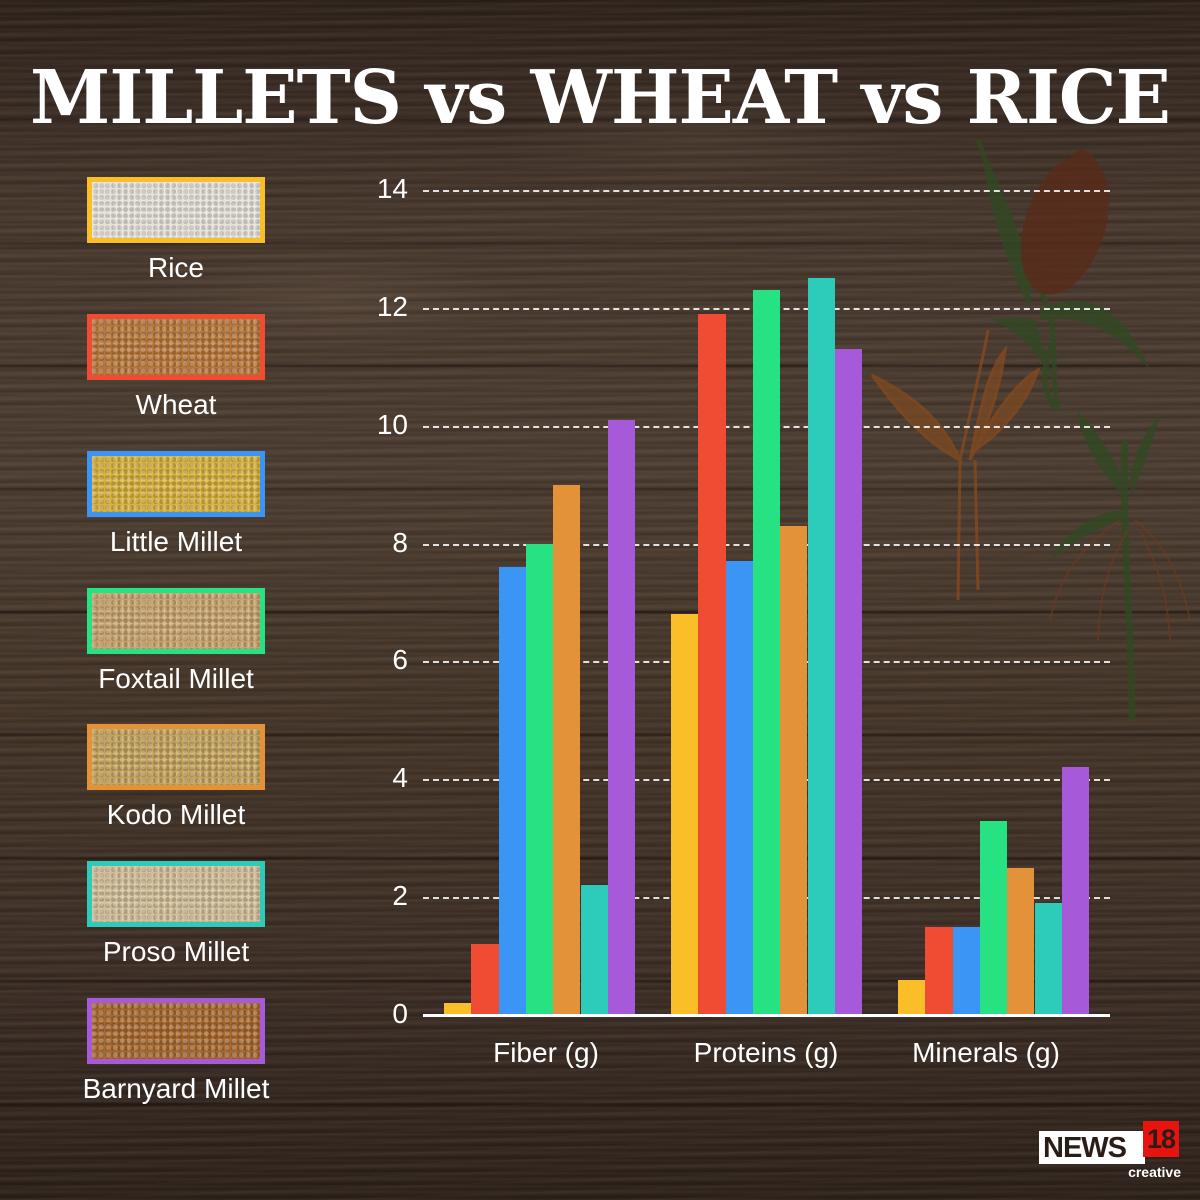 The height and width of the screenshot is (1200, 1200). Describe the element at coordinates (1048, 959) in the screenshot. I see `bar-proso-millet-minerals` at that location.